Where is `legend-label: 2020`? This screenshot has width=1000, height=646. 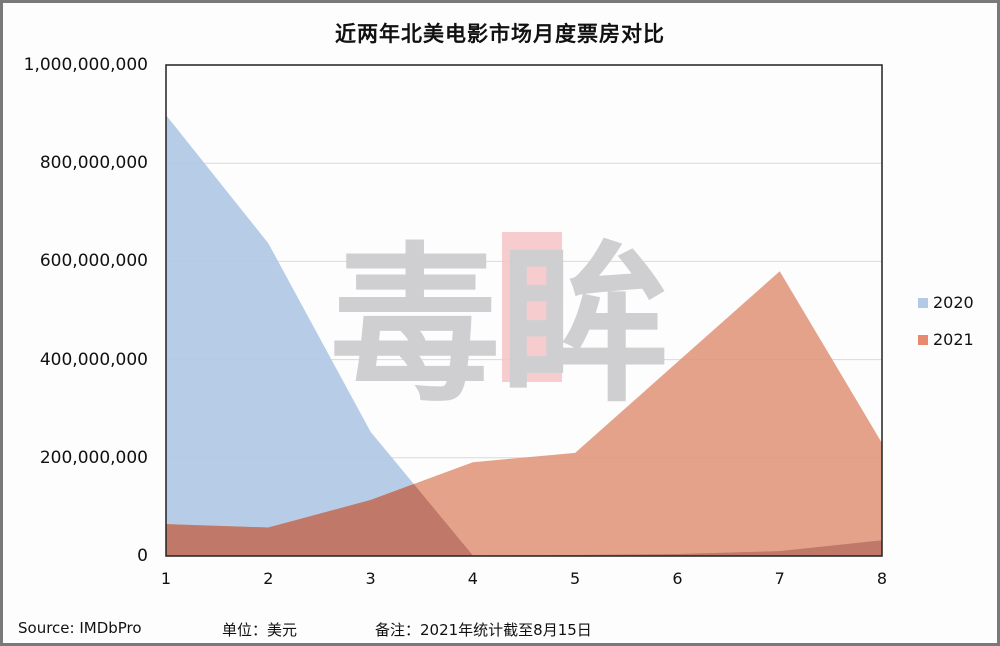
legend-label: 2020 is located at coordinates (953, 302).